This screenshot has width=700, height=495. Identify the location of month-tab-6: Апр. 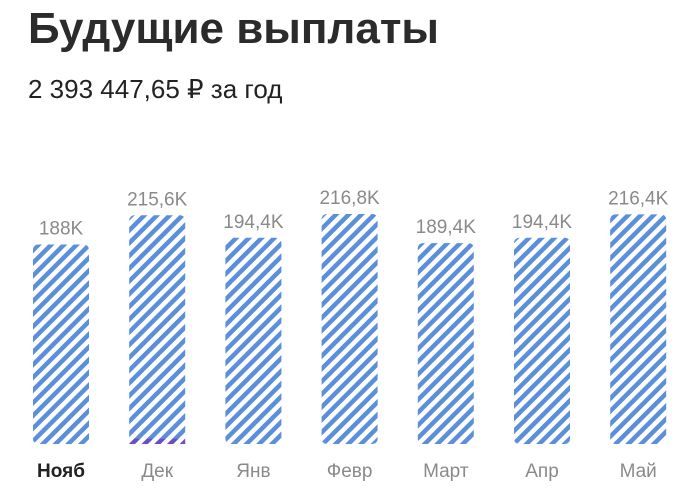
(542, 471).